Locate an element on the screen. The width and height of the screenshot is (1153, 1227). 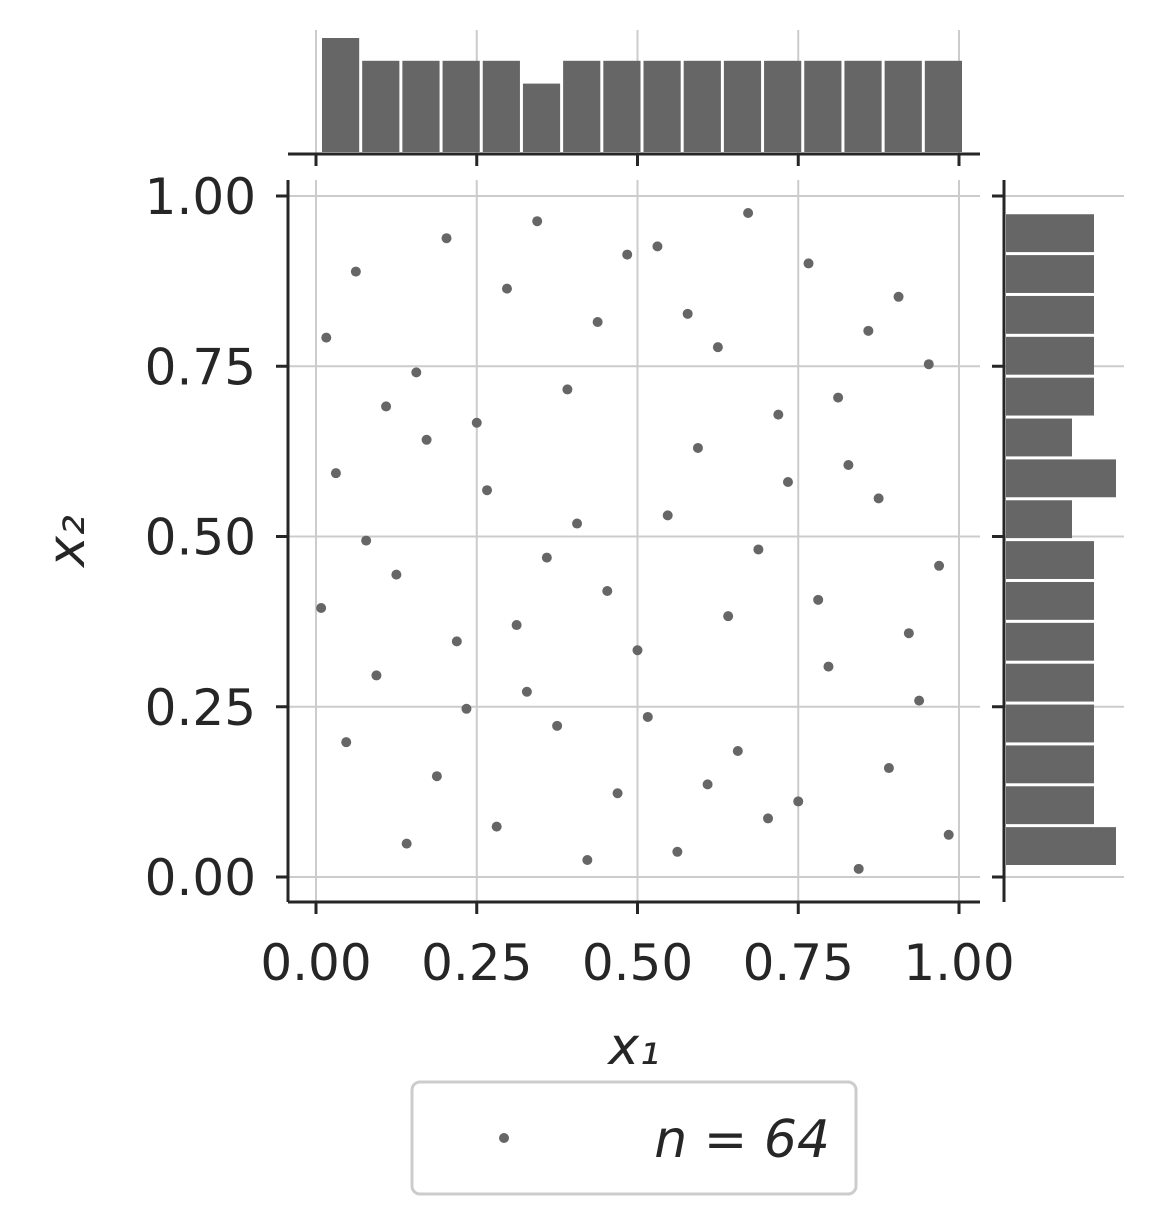
top-marginal-histogram is located at coordinates (634, 98).